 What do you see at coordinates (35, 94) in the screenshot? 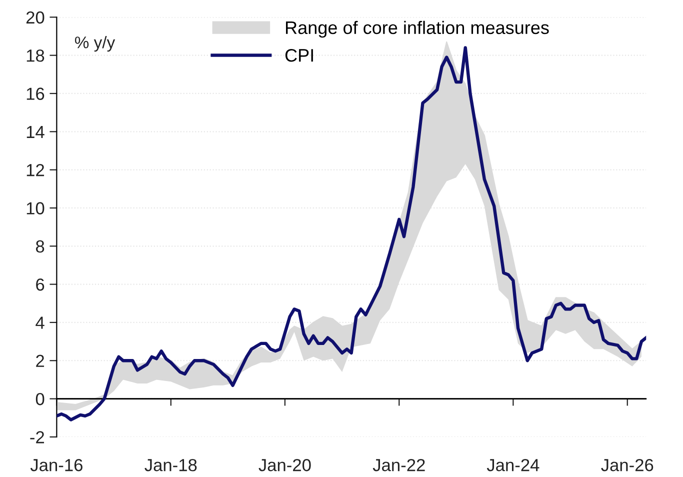
I see `y-tick-label: 16` at bounding box center [35, 94].